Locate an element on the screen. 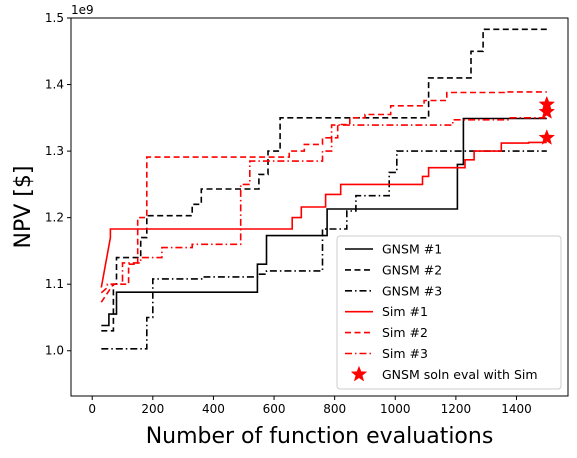  y-axis-ticks: 1.0 1.1 1.2 1.3 1.4 1.5 is located at coordinates (58, 184).